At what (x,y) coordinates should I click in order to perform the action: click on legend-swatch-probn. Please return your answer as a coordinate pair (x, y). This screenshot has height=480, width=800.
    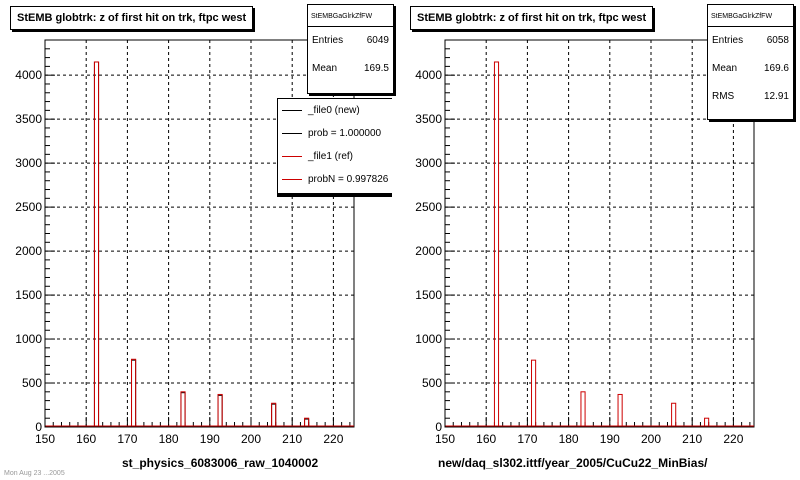
    Looking at the image, I should click on (292, 179).